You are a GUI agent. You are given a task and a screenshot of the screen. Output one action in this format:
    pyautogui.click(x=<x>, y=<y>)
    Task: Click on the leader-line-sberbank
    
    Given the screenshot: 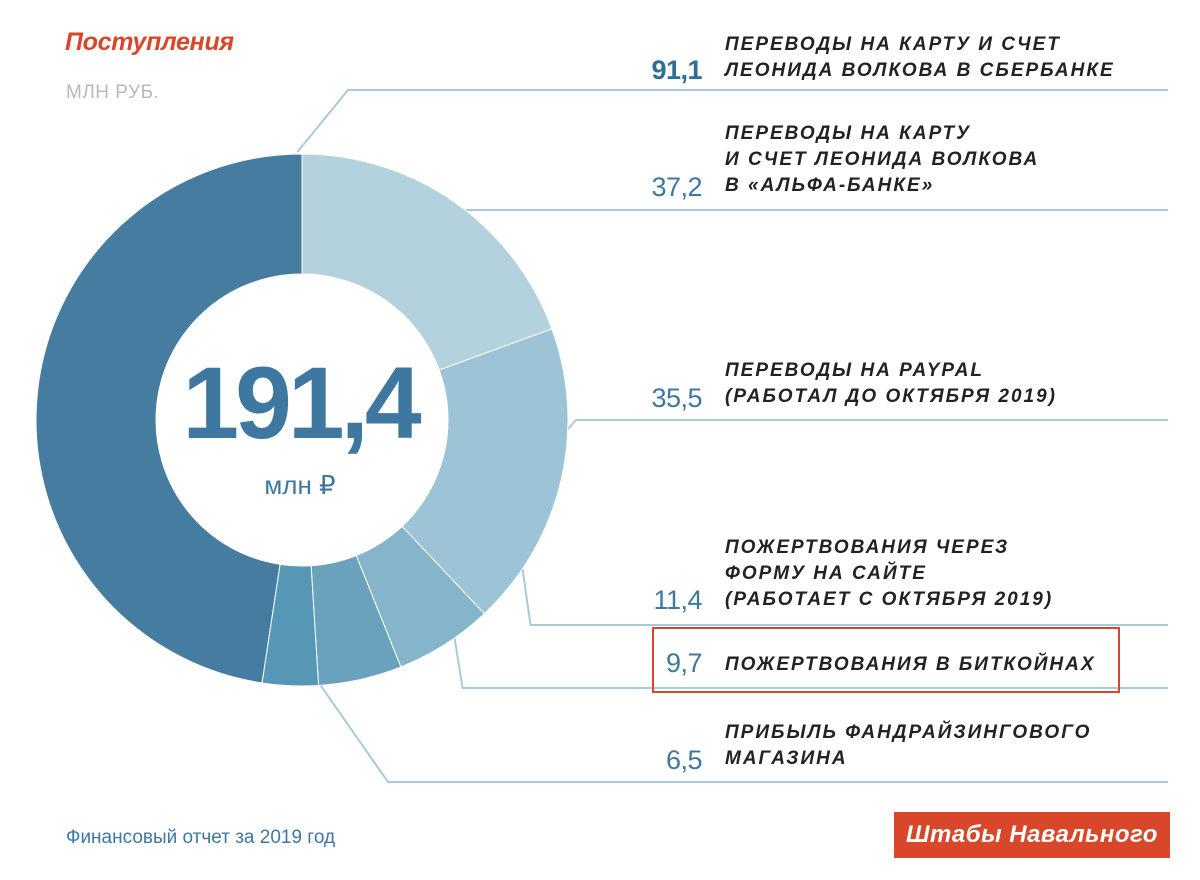 What is the action you would take?
    pyautogui.click(x=732, y=121)
    